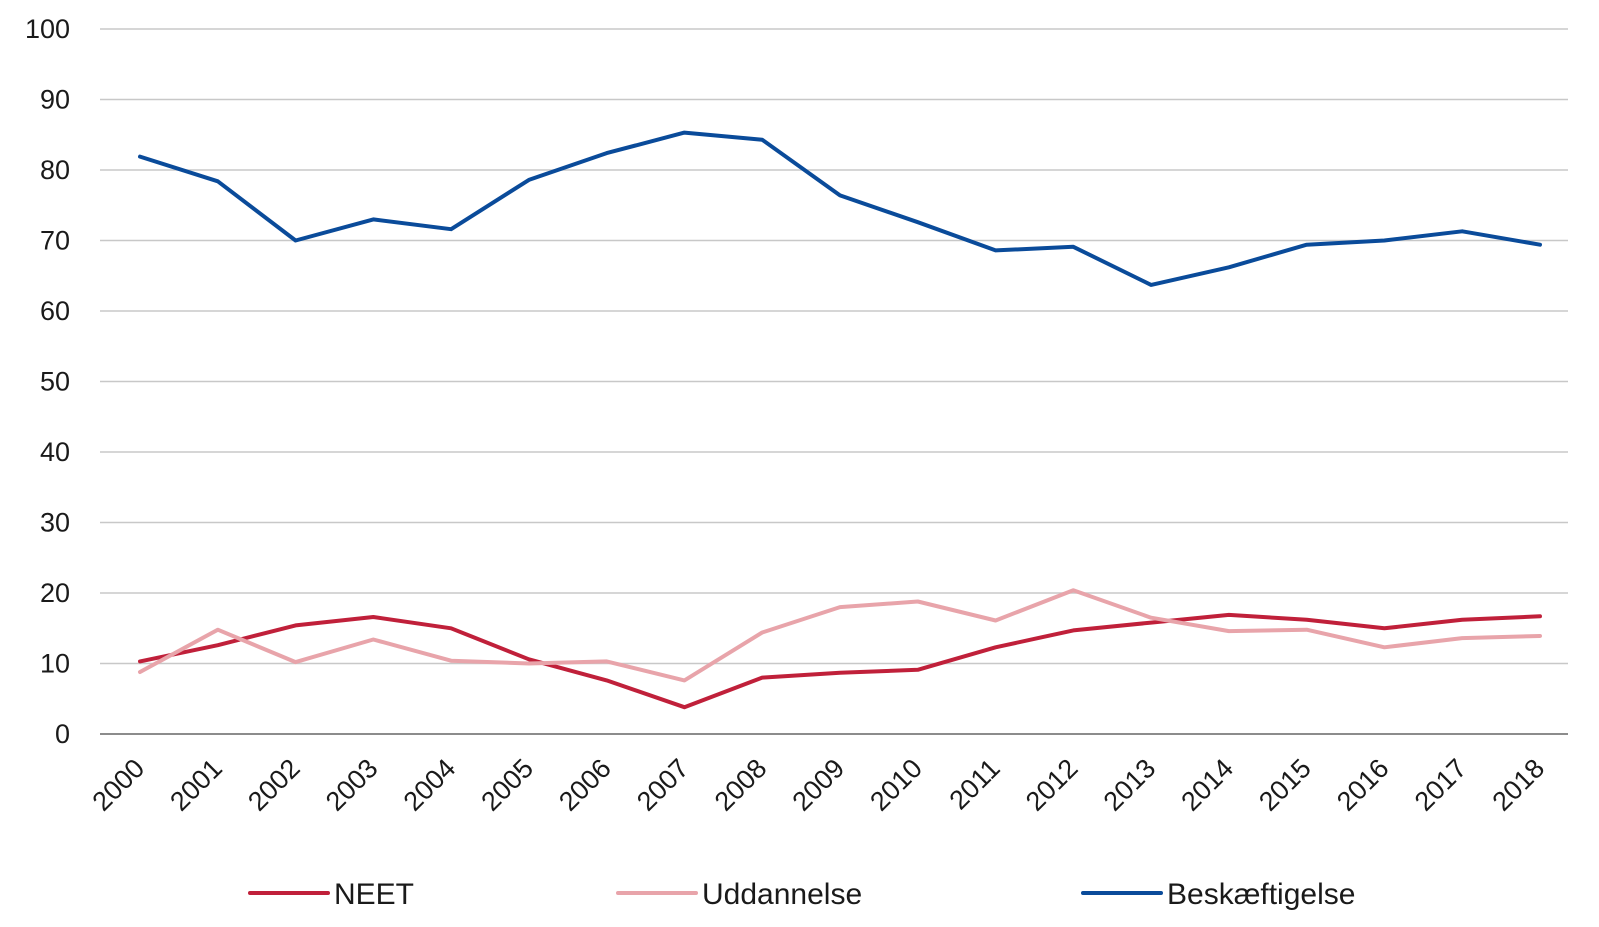 The image size is (1599, 927). What do you see at coordinates (55, 100) in the screenshot?
I see `y-tick-label: 90` at bounding box center [55, 100].